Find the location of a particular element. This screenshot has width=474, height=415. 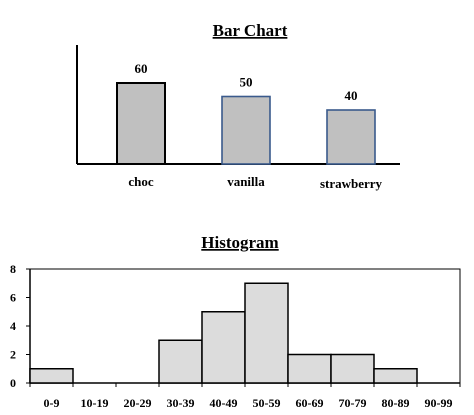

histogram-x-tick-label-20-29: 20-29 is located at coordinates (138, 403).